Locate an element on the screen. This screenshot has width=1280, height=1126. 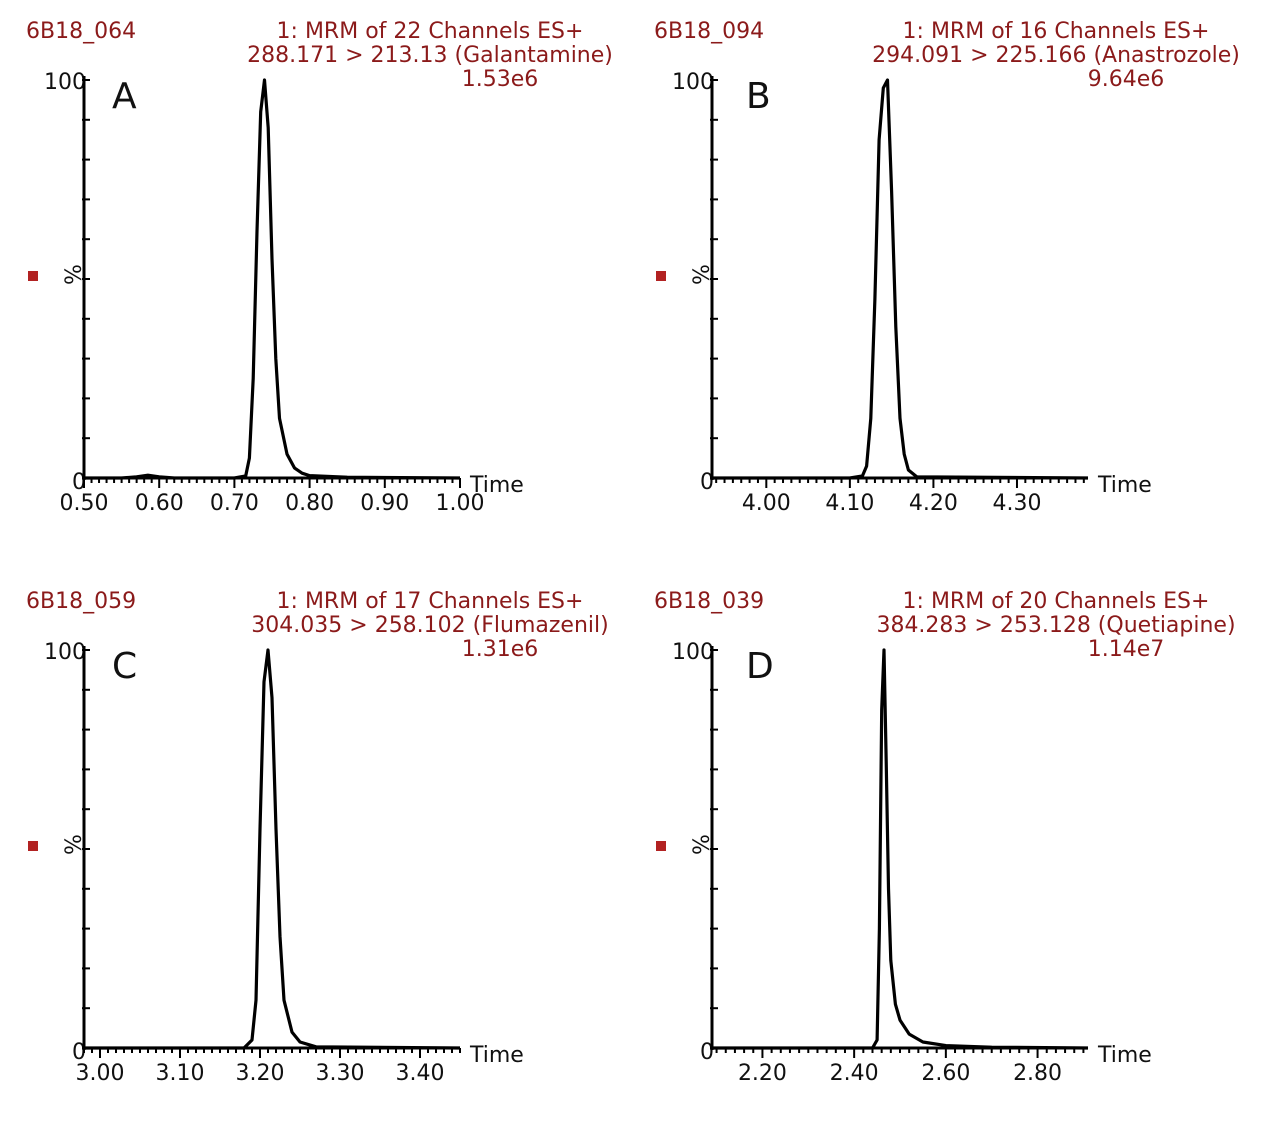
x-tick-label: 2.20 is located at coordinates (762, 1073).